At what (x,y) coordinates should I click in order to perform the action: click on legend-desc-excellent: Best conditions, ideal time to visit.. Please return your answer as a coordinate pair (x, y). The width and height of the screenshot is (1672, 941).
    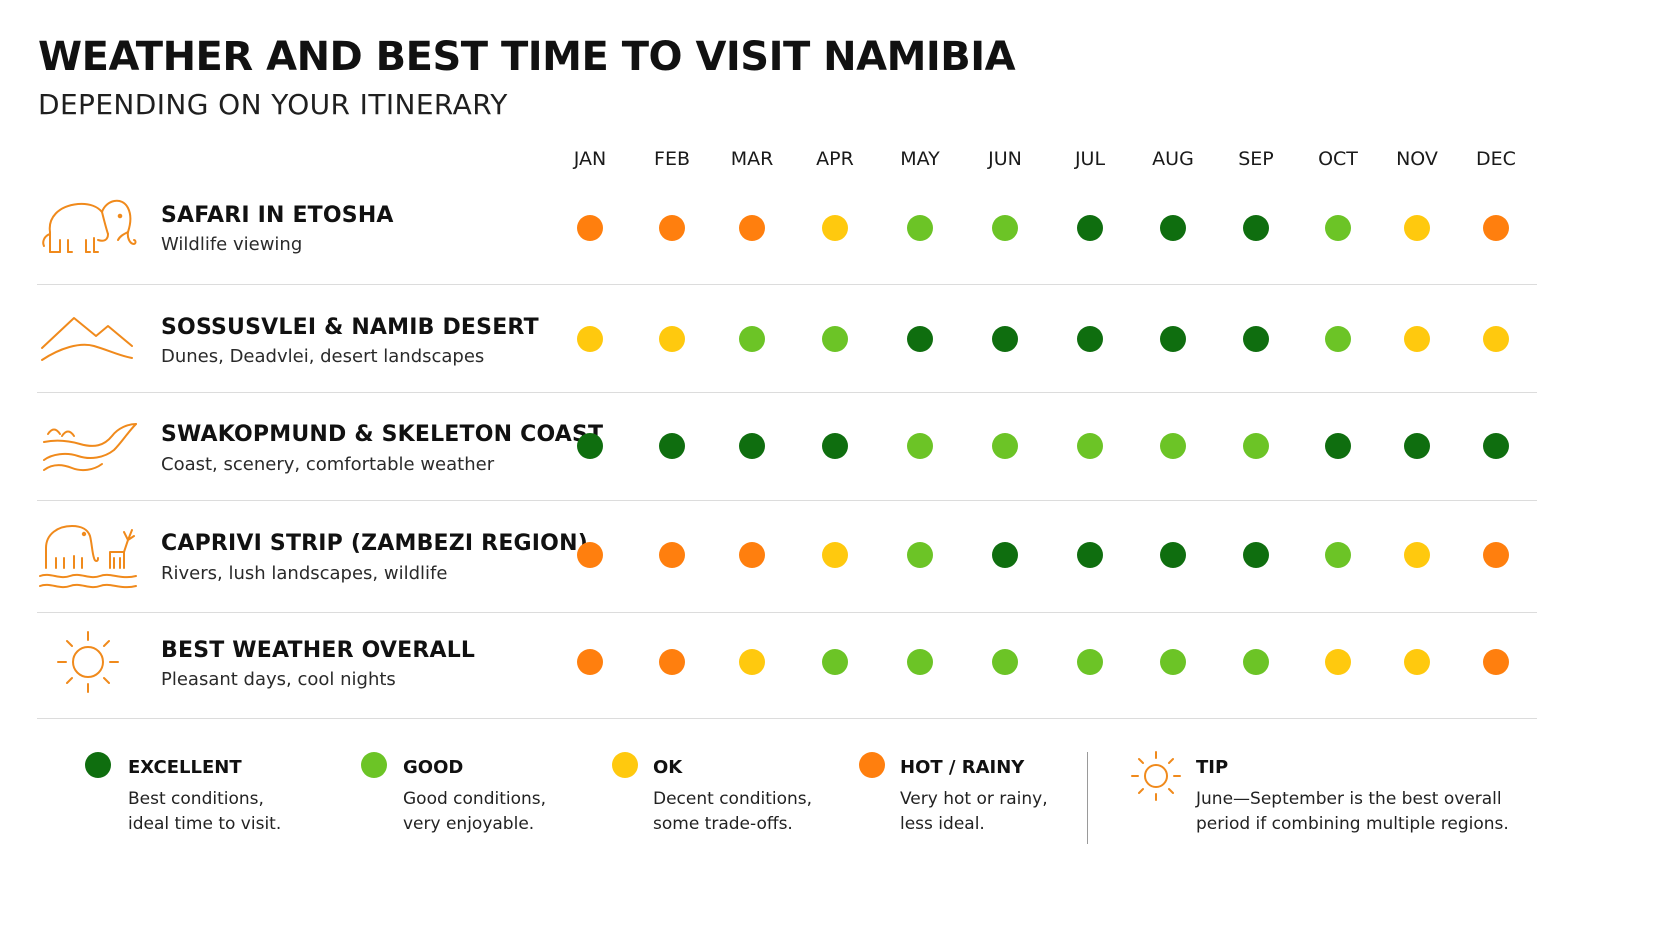
    Looking at the image, I should click on (278, 812).